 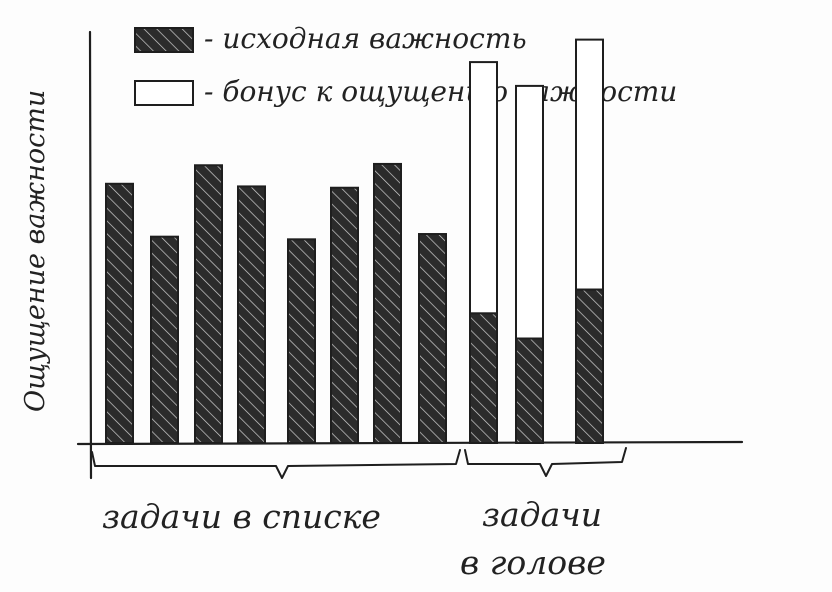 I want to click on x-axis, so click(x=410, y=443).